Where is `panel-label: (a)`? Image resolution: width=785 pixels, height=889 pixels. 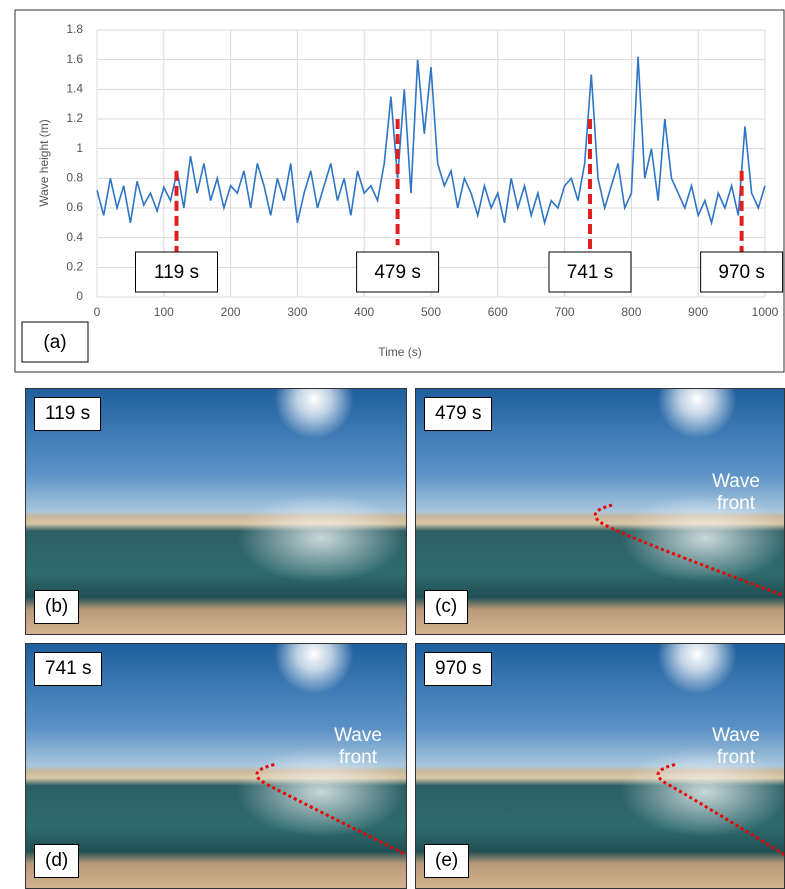
panel-label: (a) is located at coordinates (54, 342).